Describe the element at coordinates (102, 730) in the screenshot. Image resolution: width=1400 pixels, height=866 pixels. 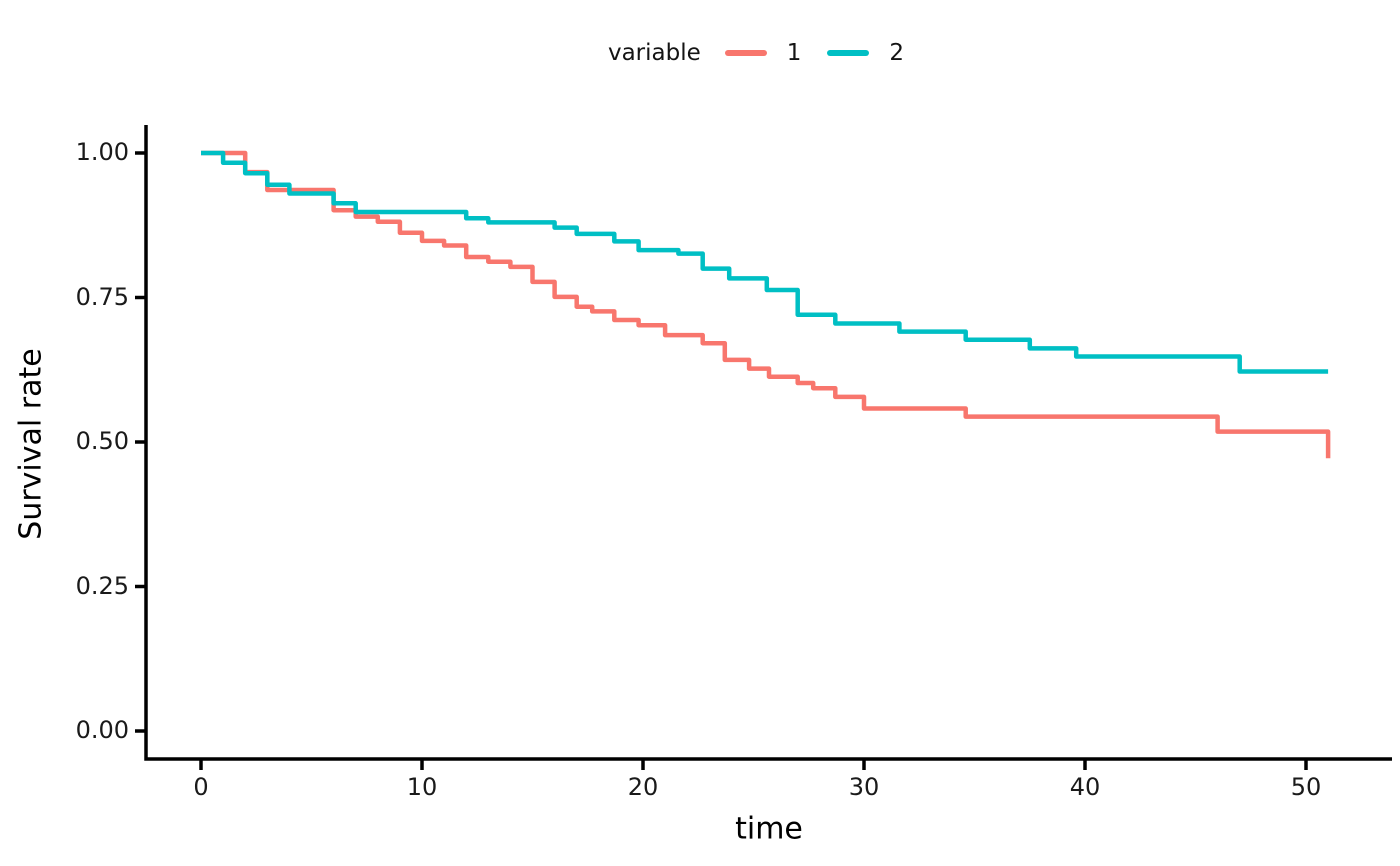
I see `y-tick-label: 0.00` at that location.